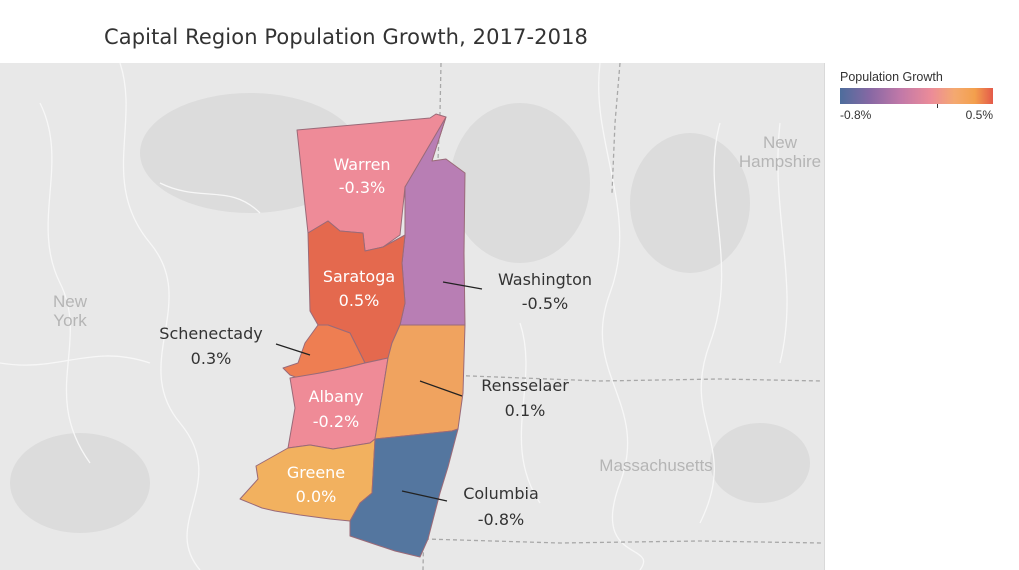 This screenshot has height=570, width=1019. I want to click on label-warren-growth: -0.3%, so click(362, 187).